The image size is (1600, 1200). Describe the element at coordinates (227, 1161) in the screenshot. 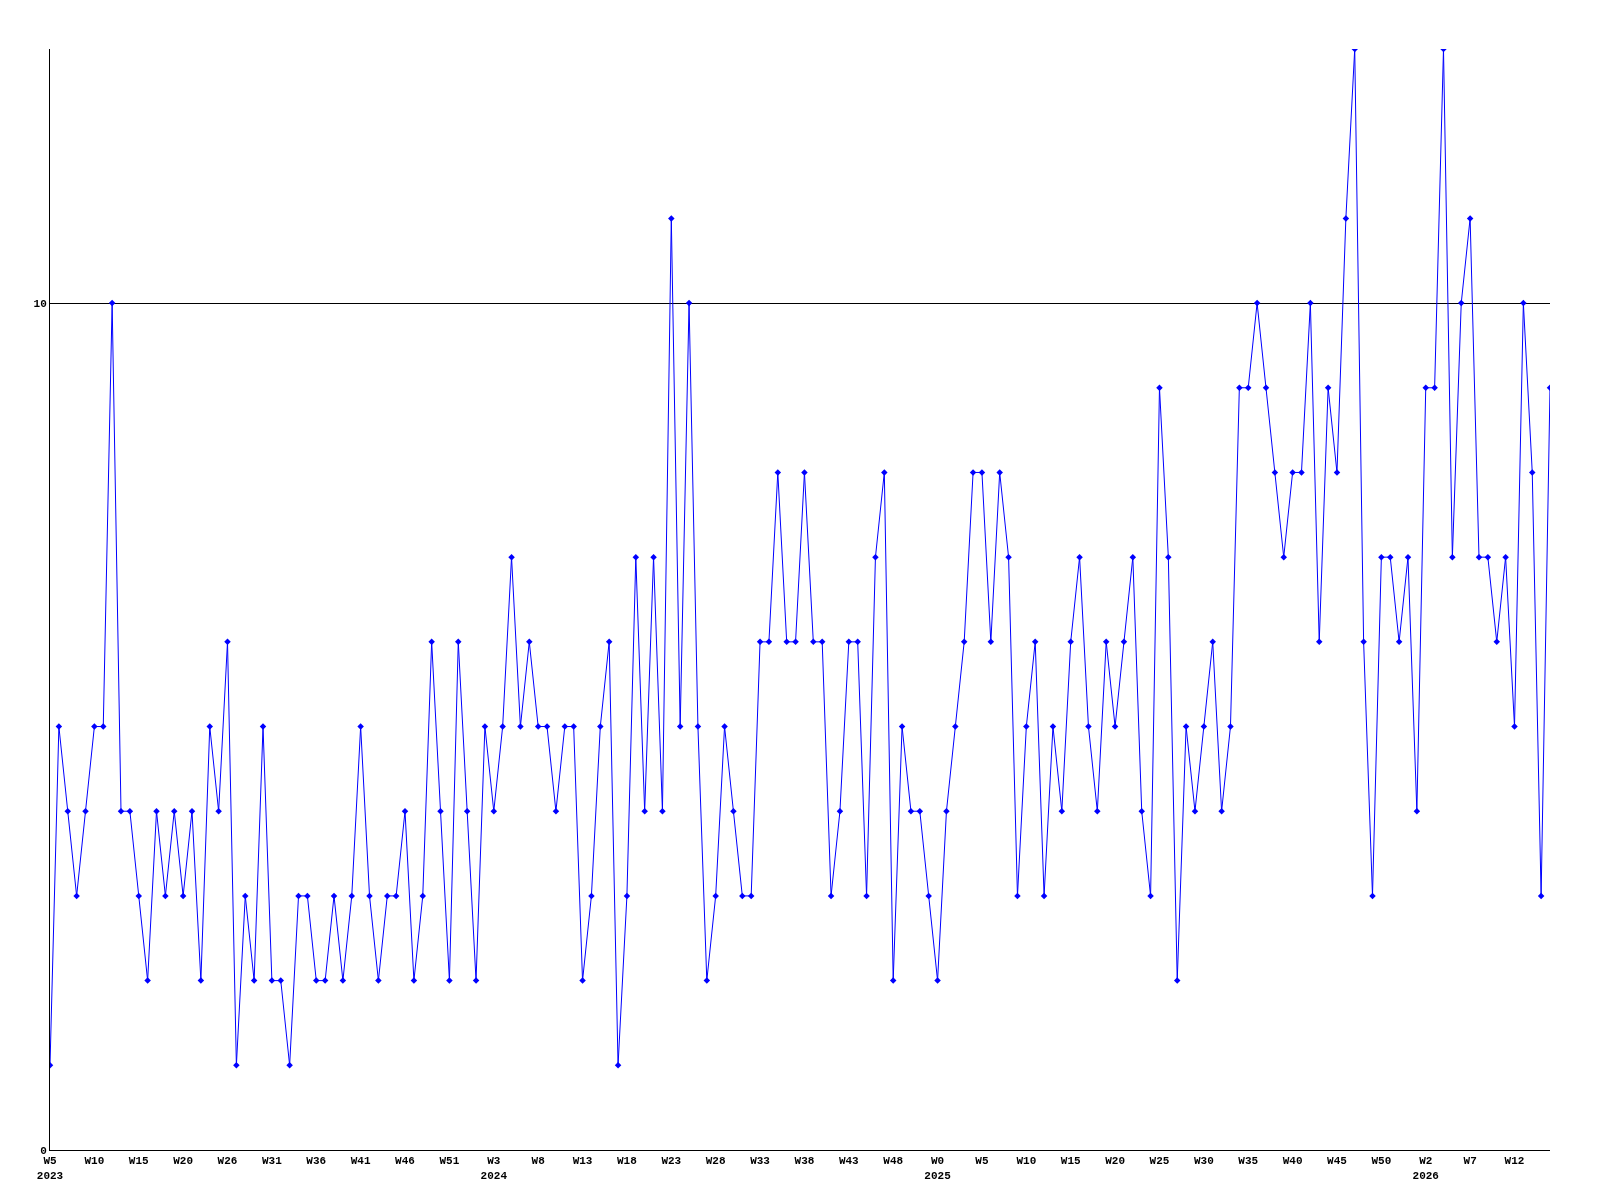

I see `x-tick-label: W26` at that location.